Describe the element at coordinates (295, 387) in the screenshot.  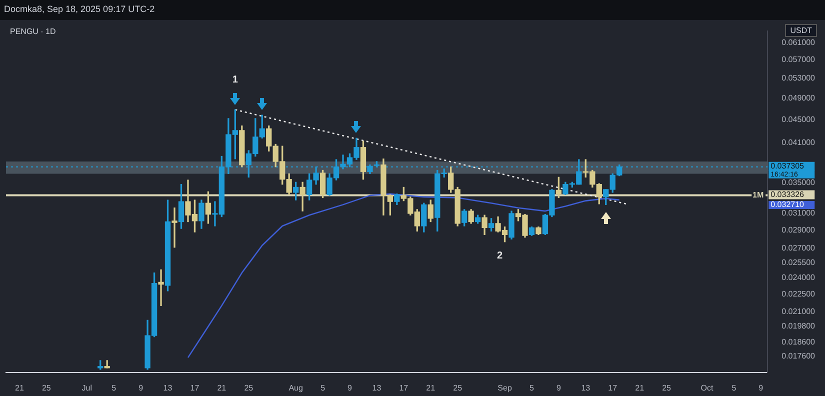
I see `x-tick-label: Aug` at that location.